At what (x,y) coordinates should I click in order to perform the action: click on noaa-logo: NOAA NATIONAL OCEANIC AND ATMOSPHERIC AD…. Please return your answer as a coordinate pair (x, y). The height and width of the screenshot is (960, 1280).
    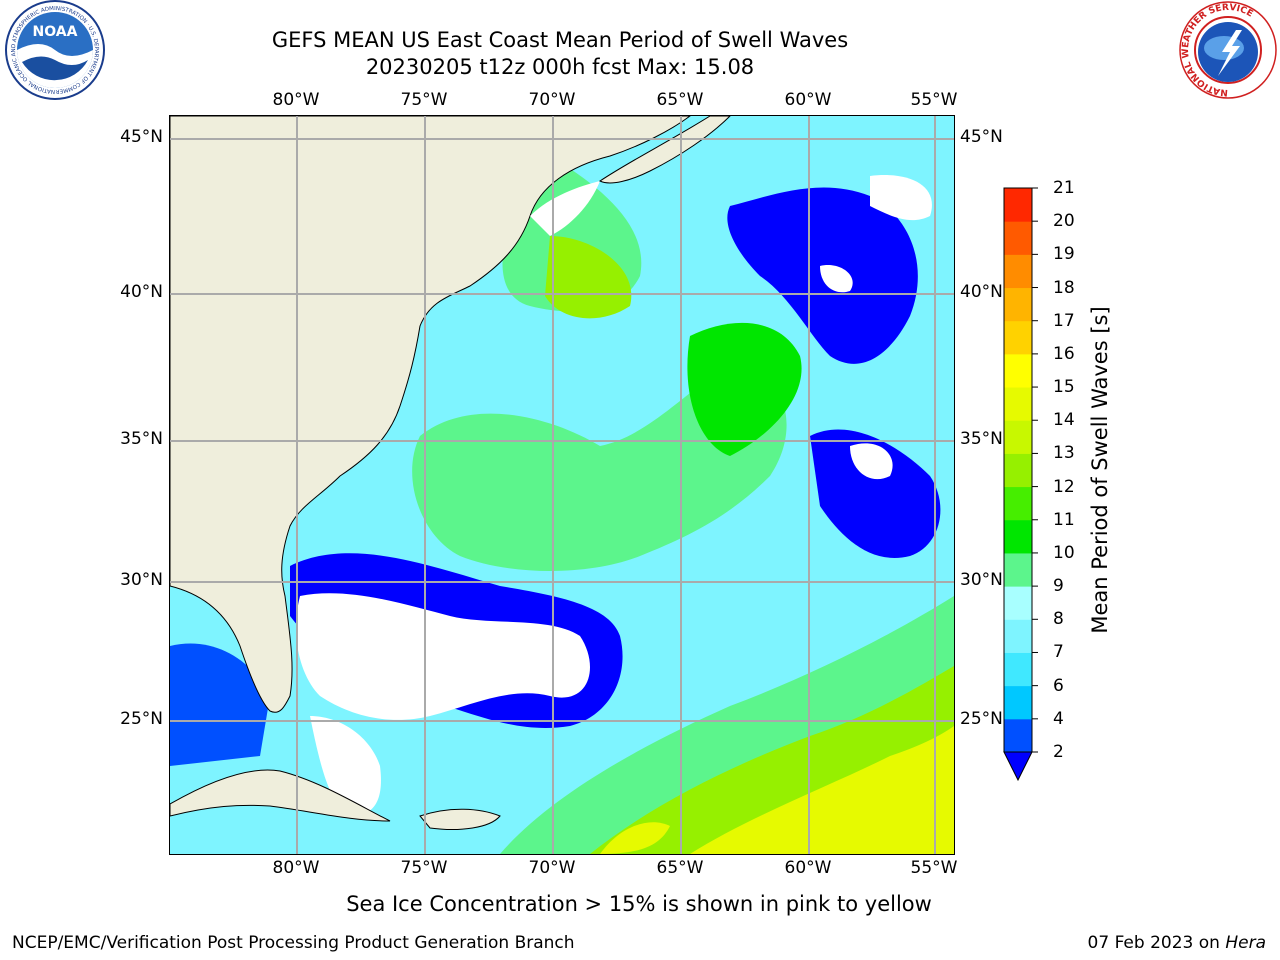
    Looking at the image, I should click on (55, 51).